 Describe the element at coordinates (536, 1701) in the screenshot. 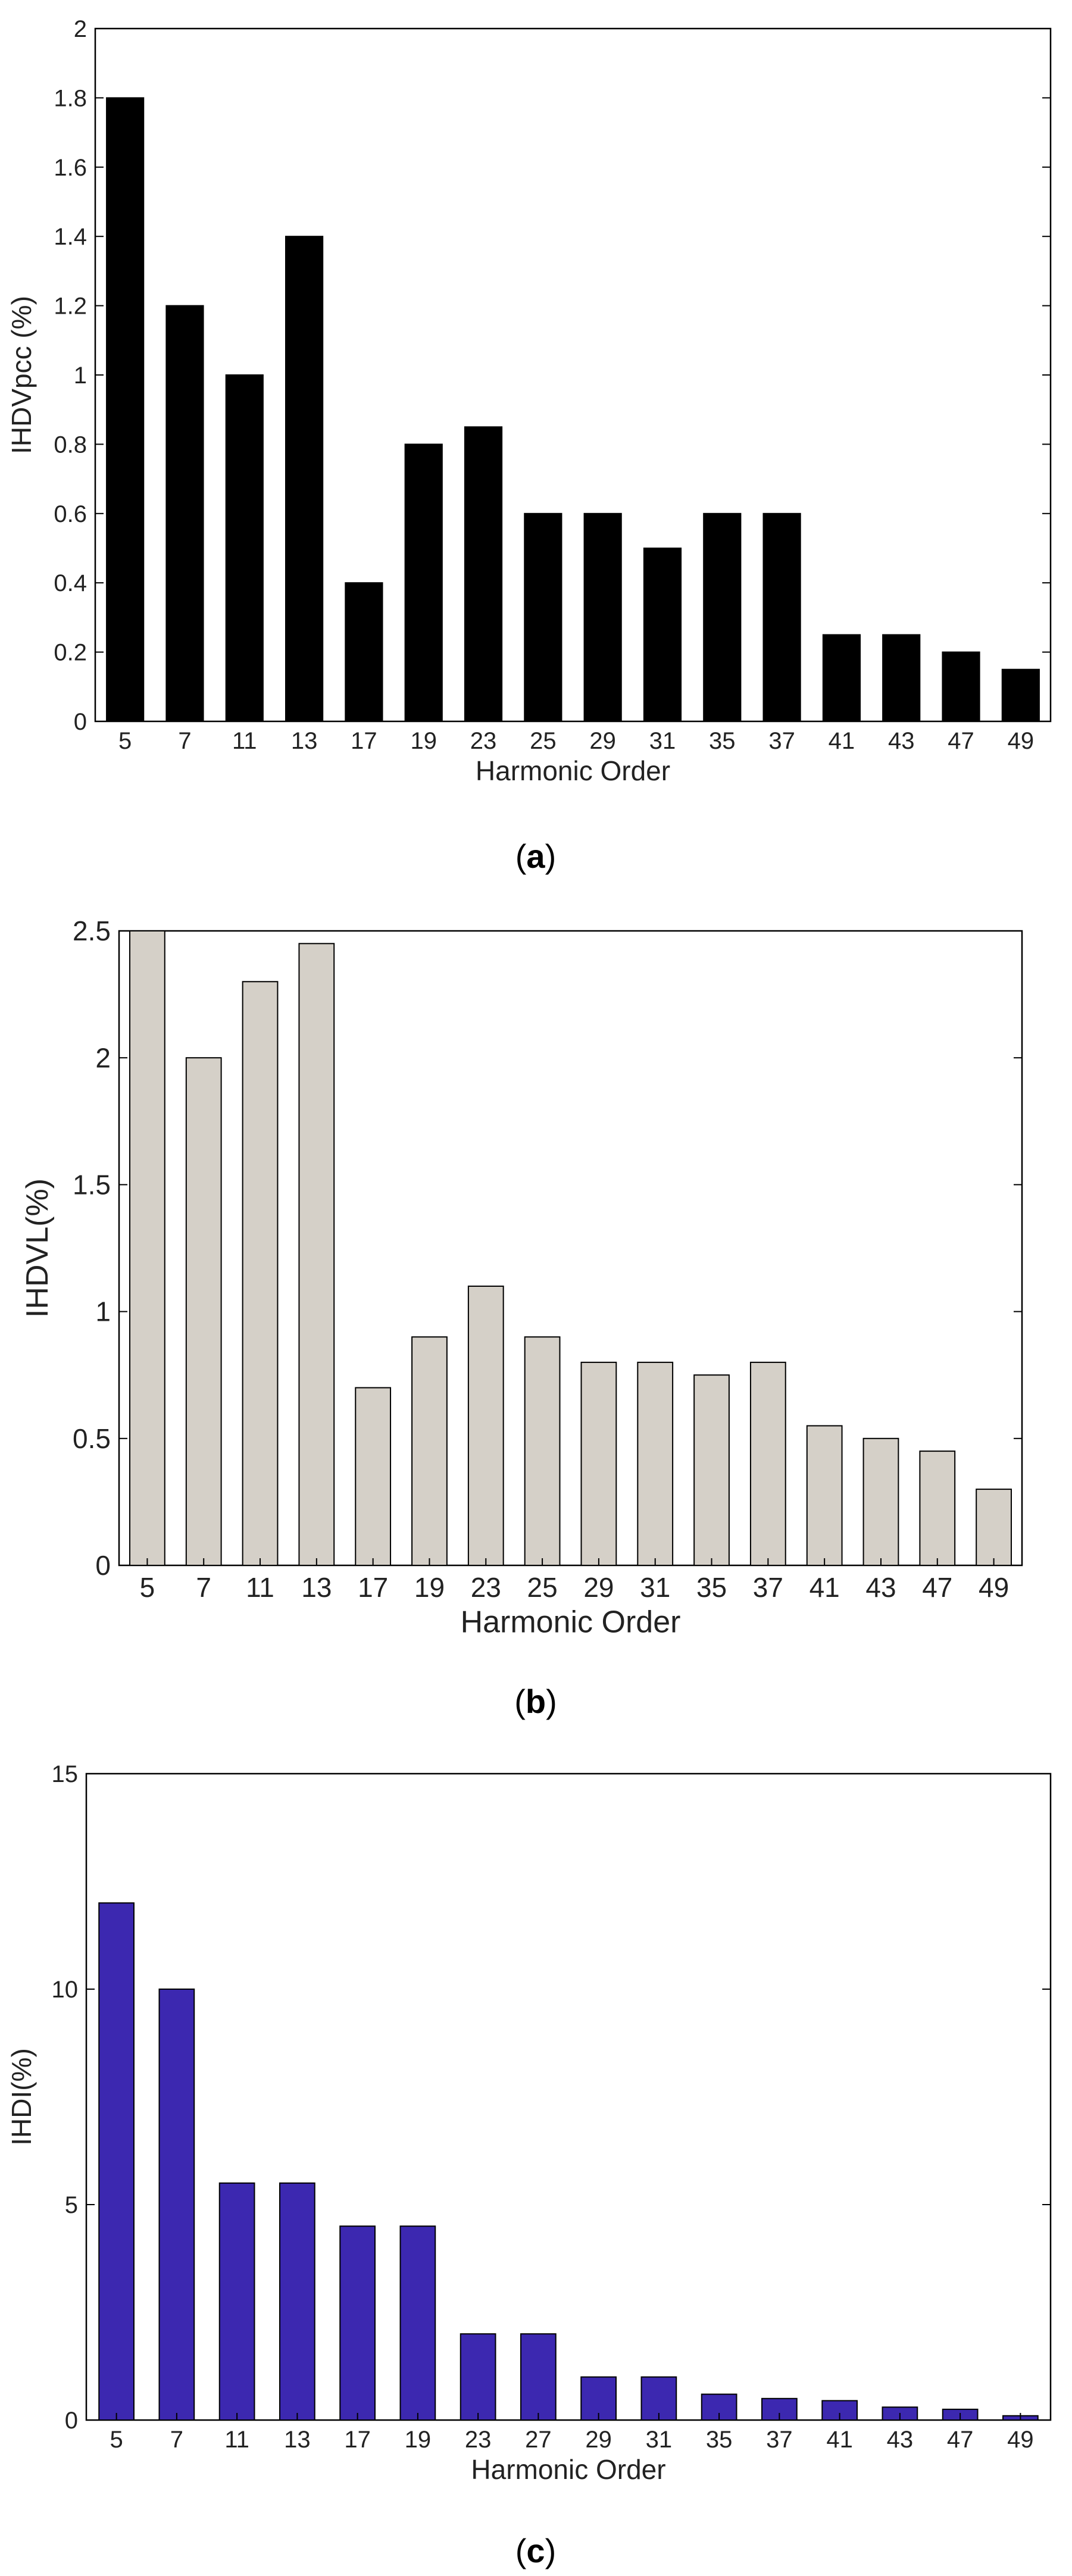

I see `caption-b: (b)` at that location.